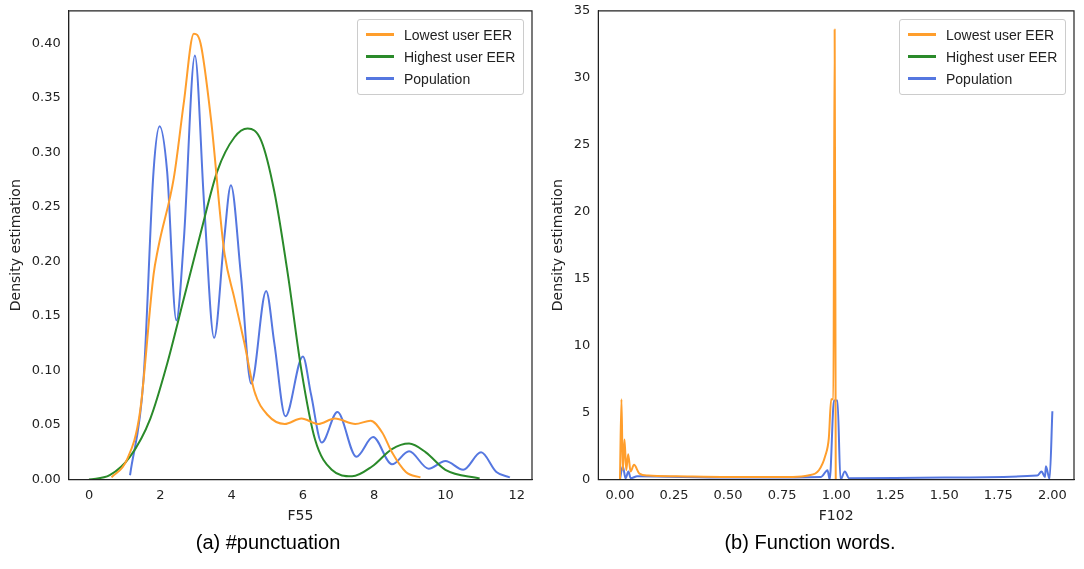 This screenshot has height=569, width=1084. I want to click on x-tick-label: 0.00, so click(620, 494).